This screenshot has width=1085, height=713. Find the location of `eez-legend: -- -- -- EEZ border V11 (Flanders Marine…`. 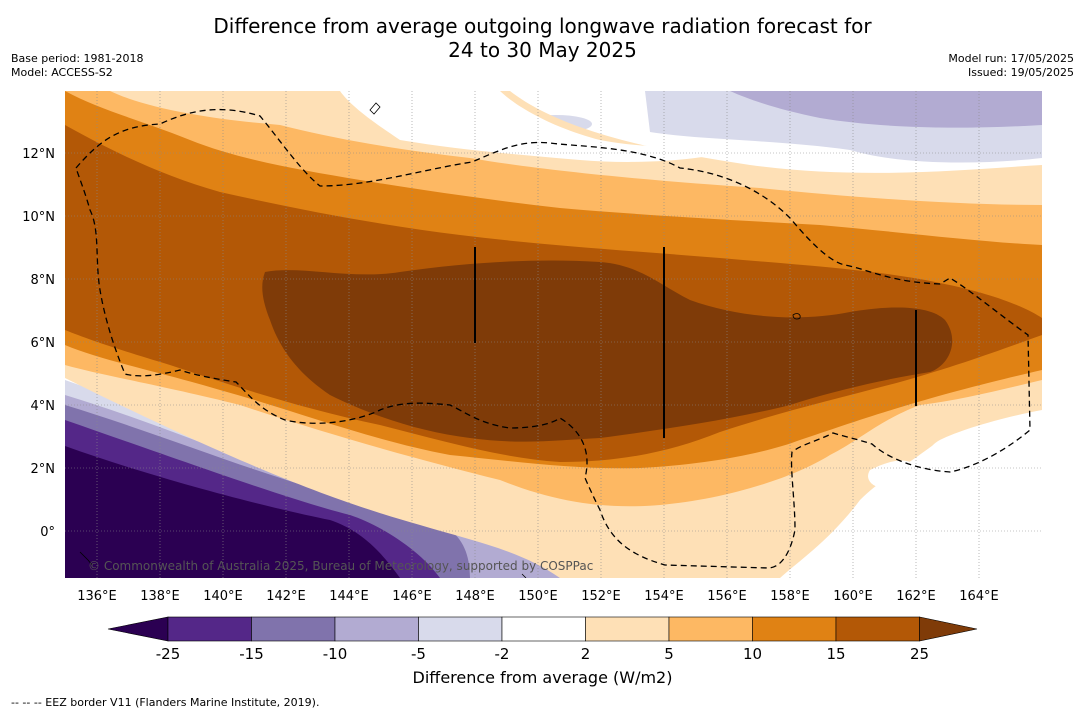

eez-legend: -- -- -- EEZ border V11 (Flanders Marine… is located at coordinates (165, 702).